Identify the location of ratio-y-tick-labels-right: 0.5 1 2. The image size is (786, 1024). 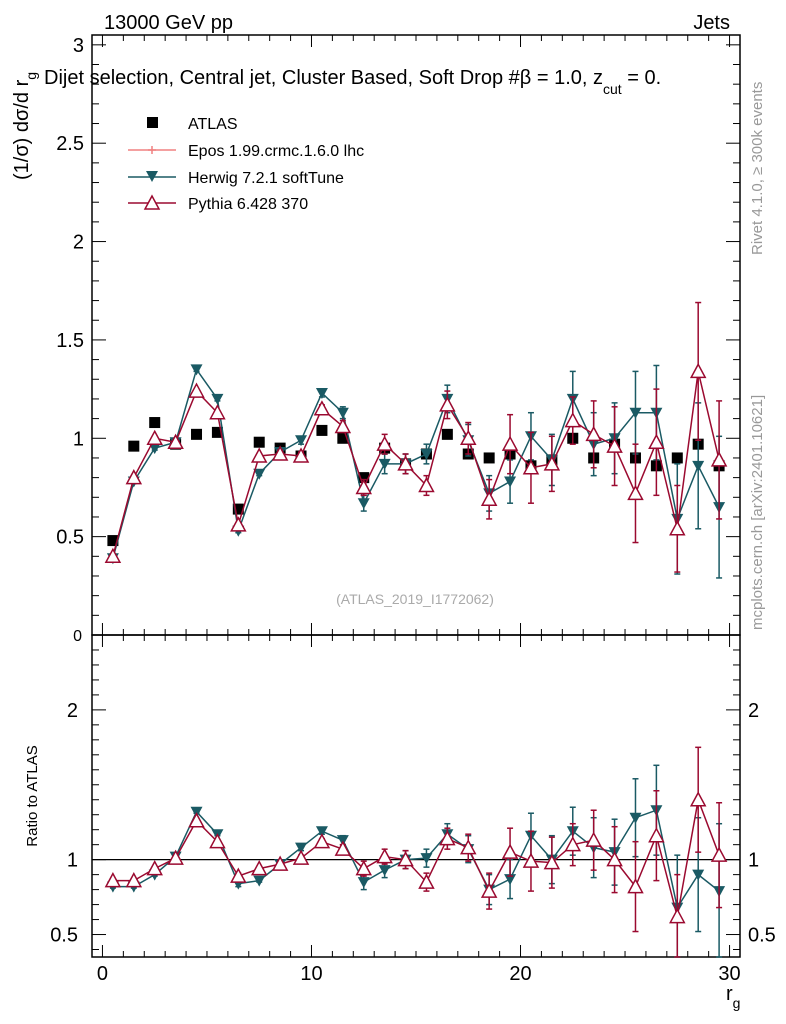
(762, 823).